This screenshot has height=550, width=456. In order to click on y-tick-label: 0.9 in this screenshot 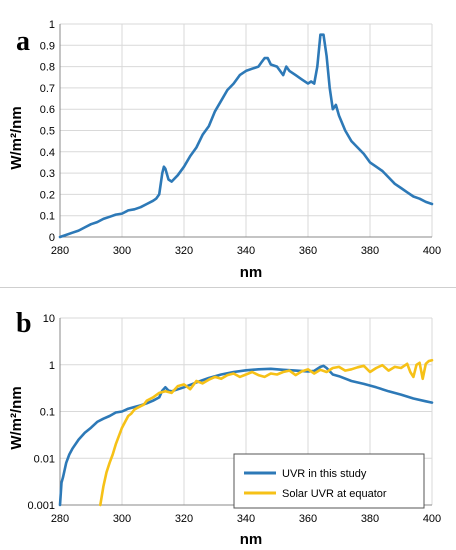, I will do `click(47, 46)`.